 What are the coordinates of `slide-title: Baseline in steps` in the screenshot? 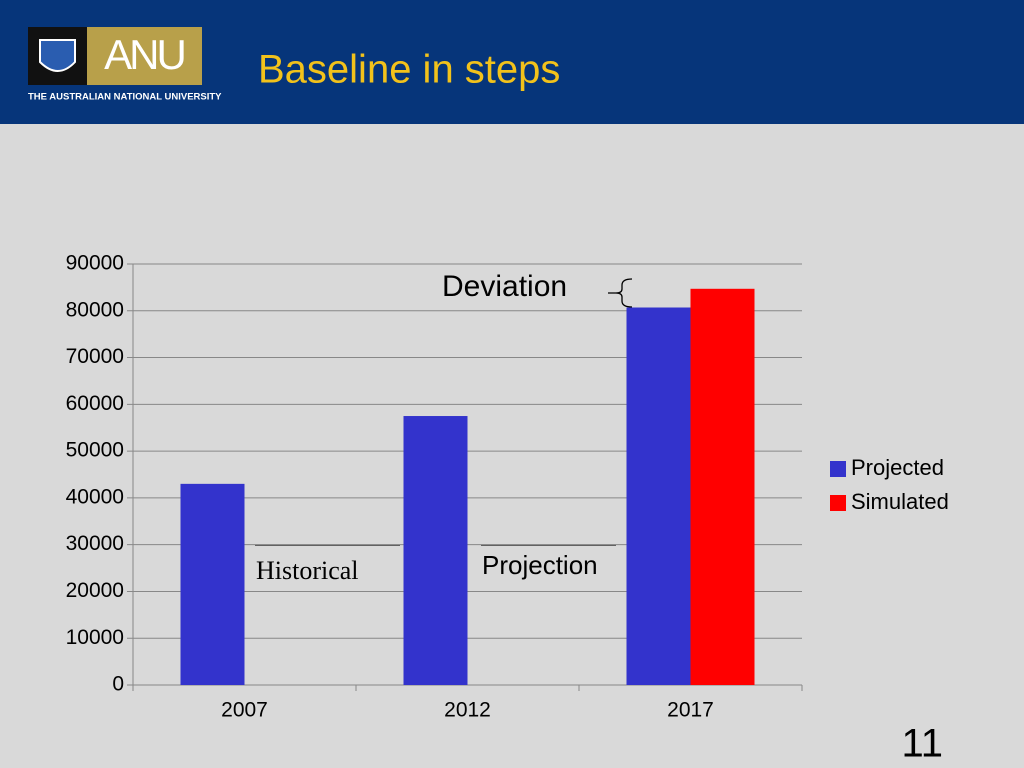 It's located at (409, 70).